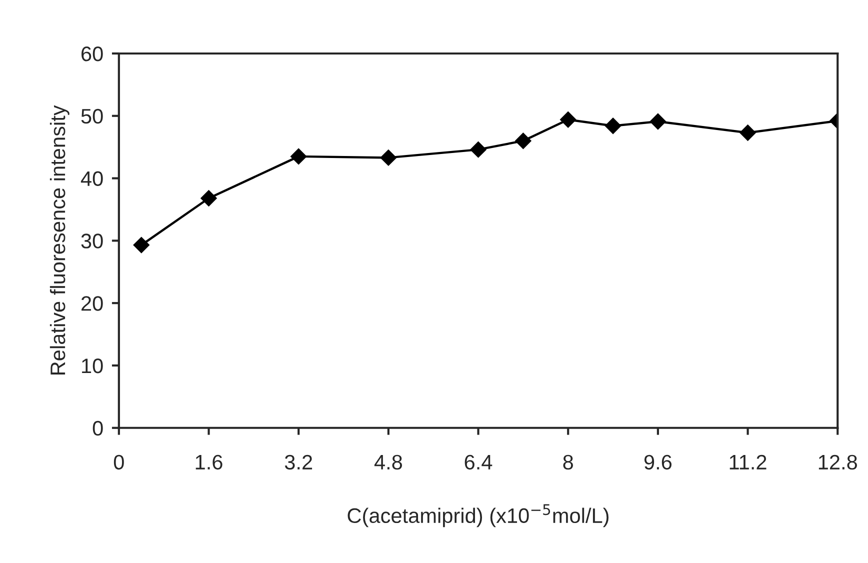 Image resolution: width=868 pixels, height=563 pixels. Describe the element at coordinates (478, 462) in the screenshot. I see `x-tick-label: 6.4` at that location.